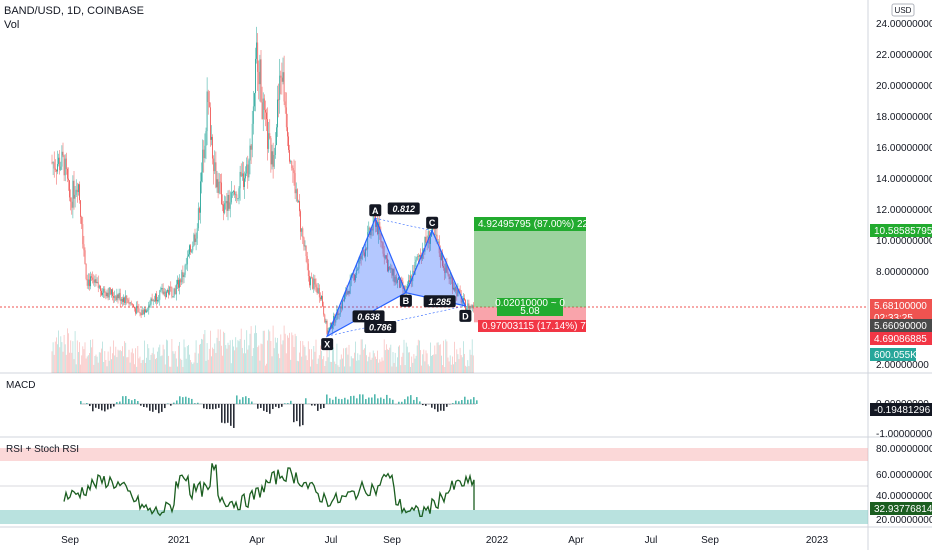  What do you see at coordinates (21, 385) in the screenshot?
I see `macd-title: MACD` at bounding box center [21, 385].